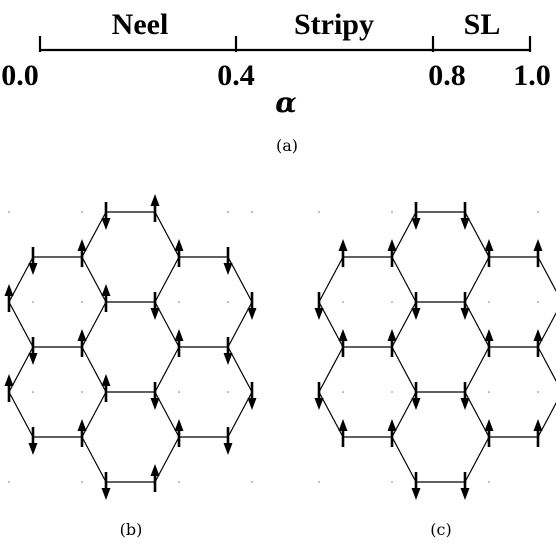  I want to click on caption-a: (a), so click(287, 145).